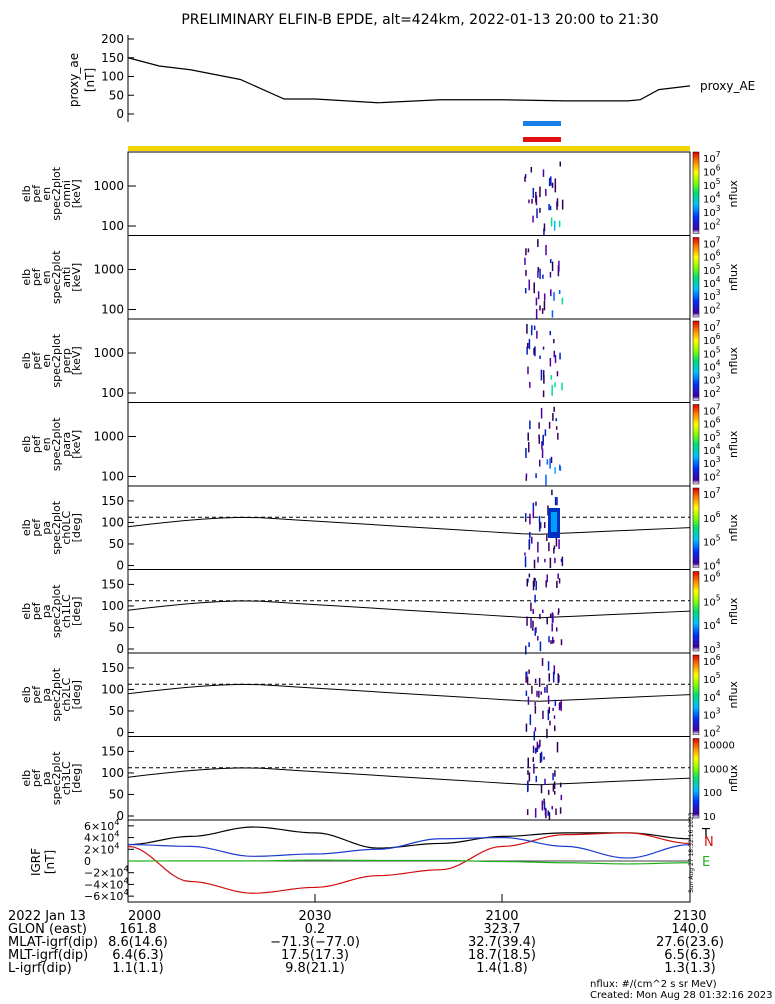 This screenshot has height=1004, width=775. Describe the element at coordinates (733, 695) in the screenshot. I see `colorbar-label: nflux` at that location.